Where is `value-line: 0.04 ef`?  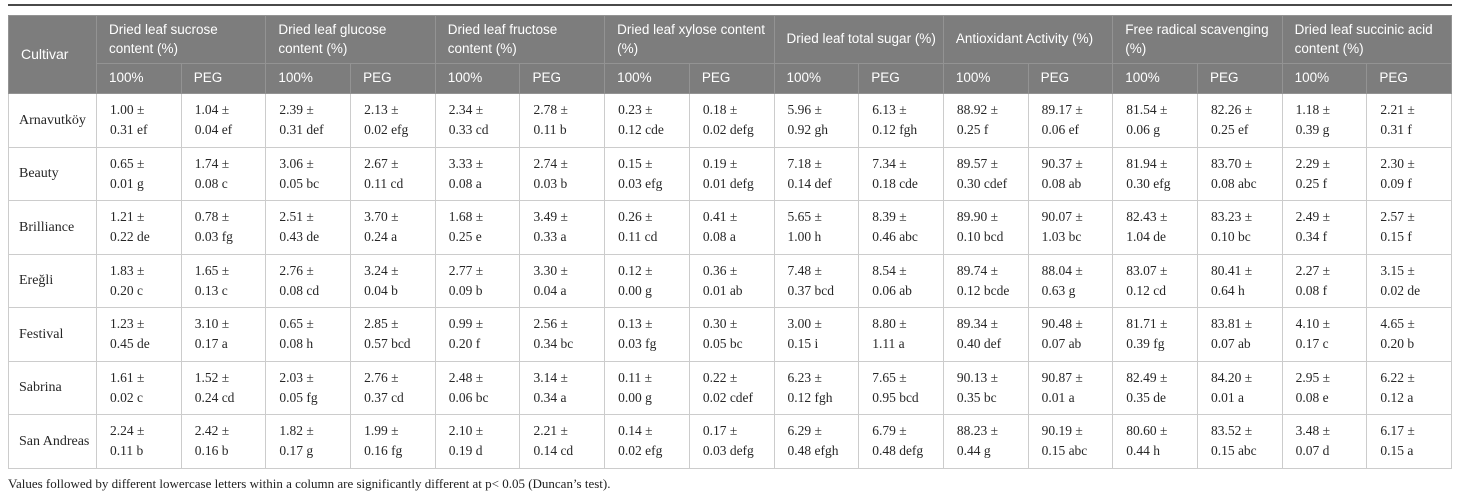
value-line: 0.04 ef is located at coordinates (213, 130).